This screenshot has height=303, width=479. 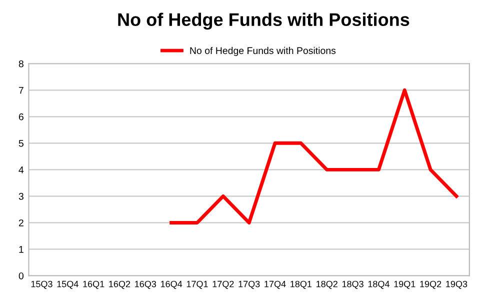 I want to click on y-tick-label: 7, so click(x=21, y=90).